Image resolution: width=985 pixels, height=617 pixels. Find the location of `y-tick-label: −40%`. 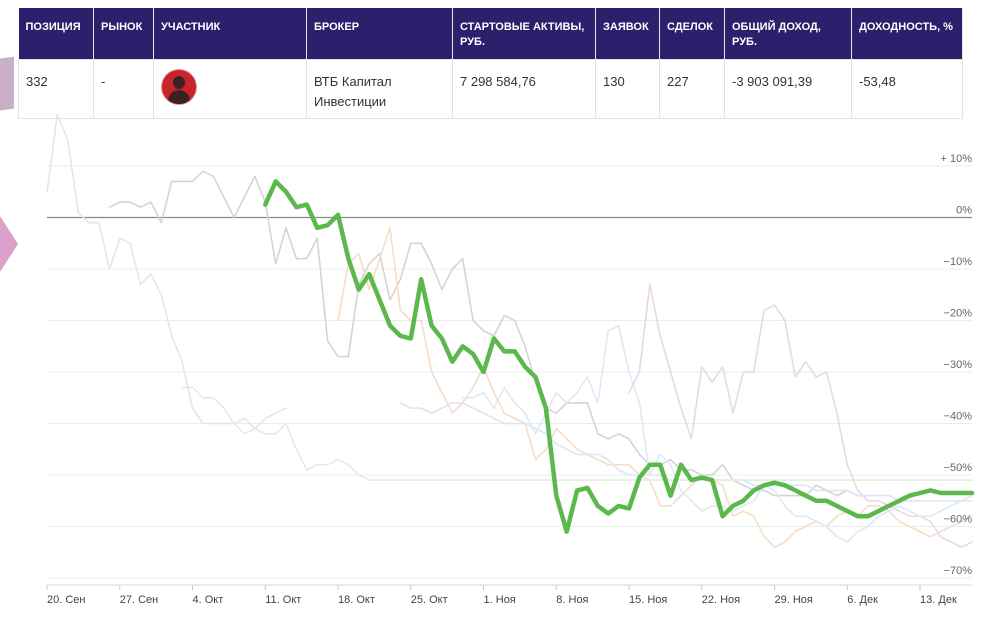

y-tick-label: −40% is located at coordinates (958, 417).